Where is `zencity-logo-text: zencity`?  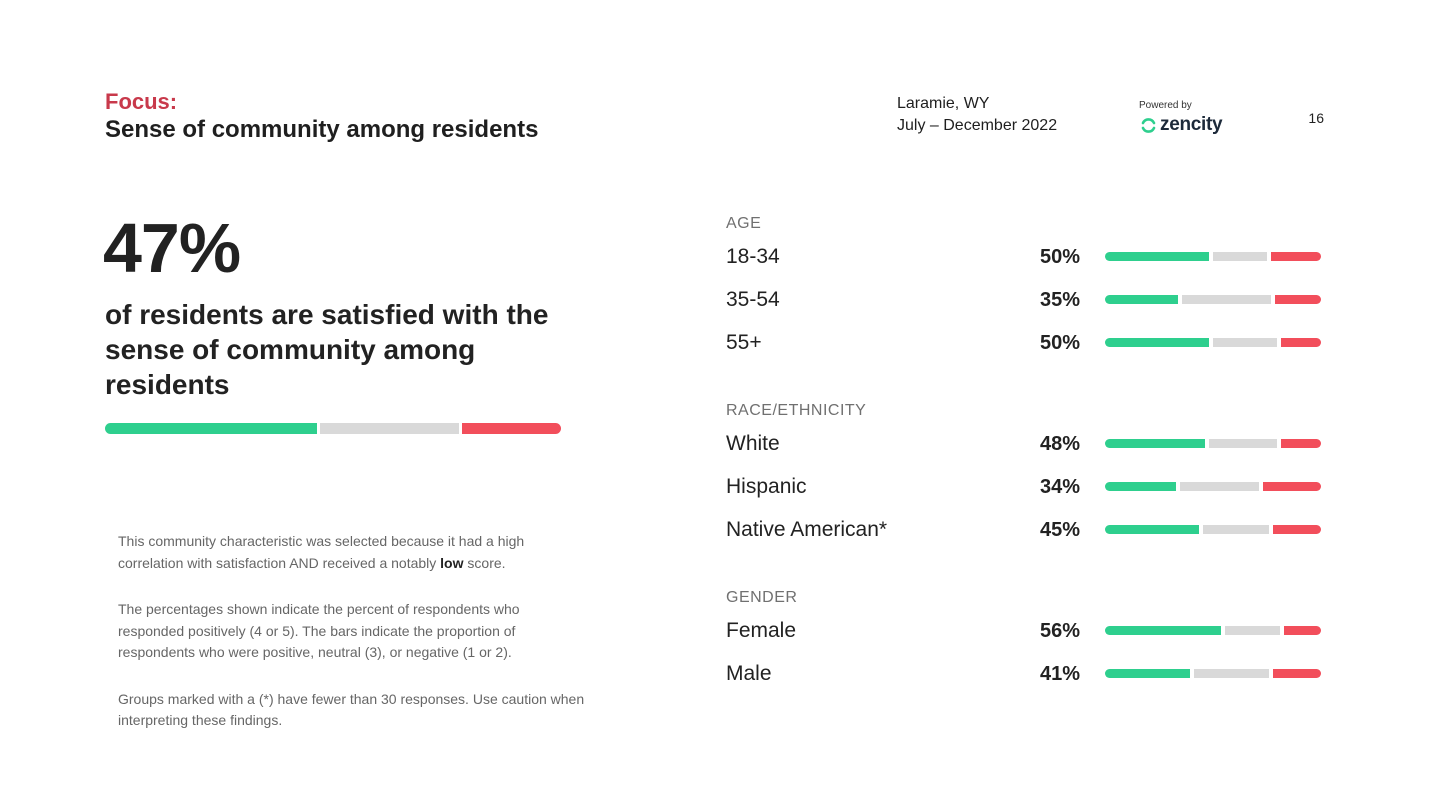
zencity-logo-text: zencity is located at coordinates (1191, 124).